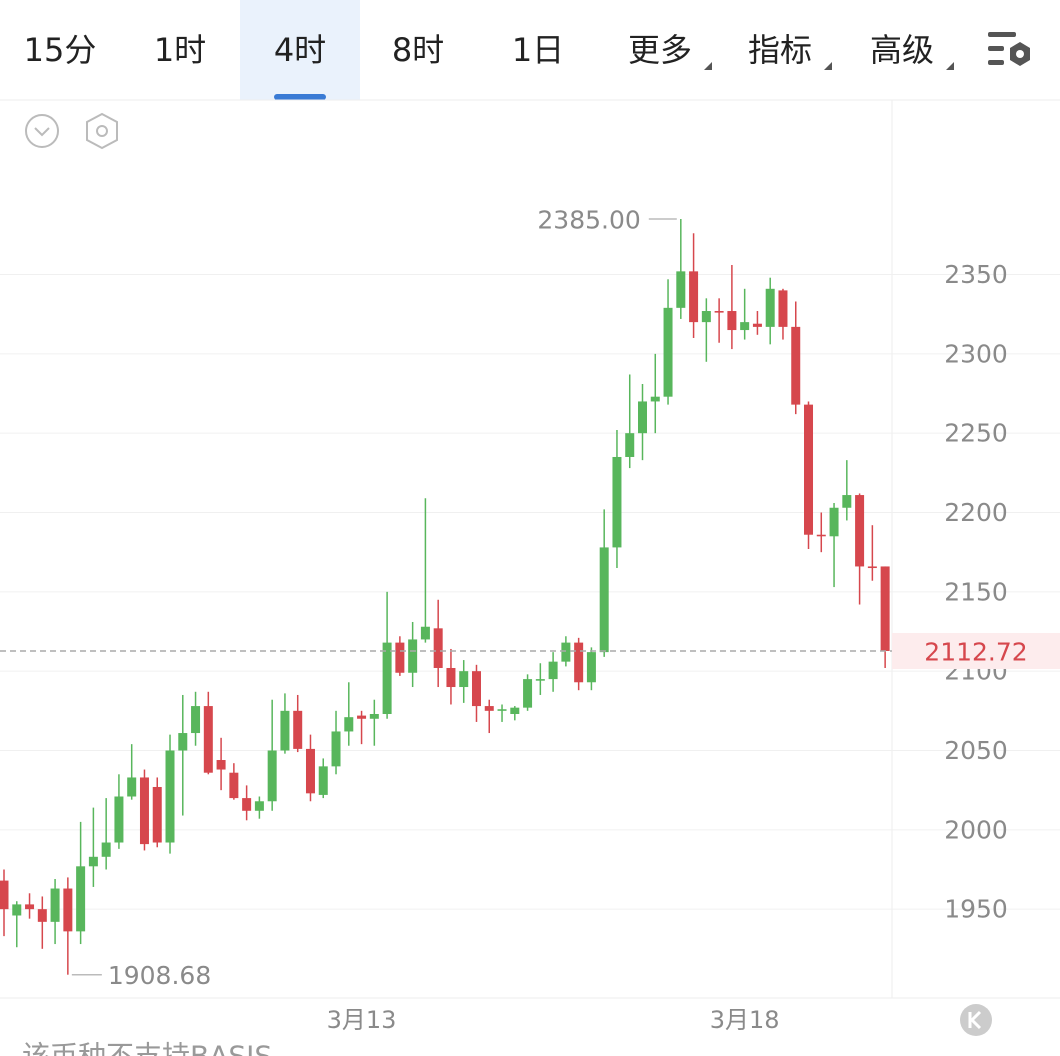 The width and height of the screenshot is (1060, 1056). What do you see at coordinates (489, 50) in the screenshot?
I see `tab-bar: 15分 1时 4时 8时 1日 更多 指标 高级` at bounding box center [489, 50].